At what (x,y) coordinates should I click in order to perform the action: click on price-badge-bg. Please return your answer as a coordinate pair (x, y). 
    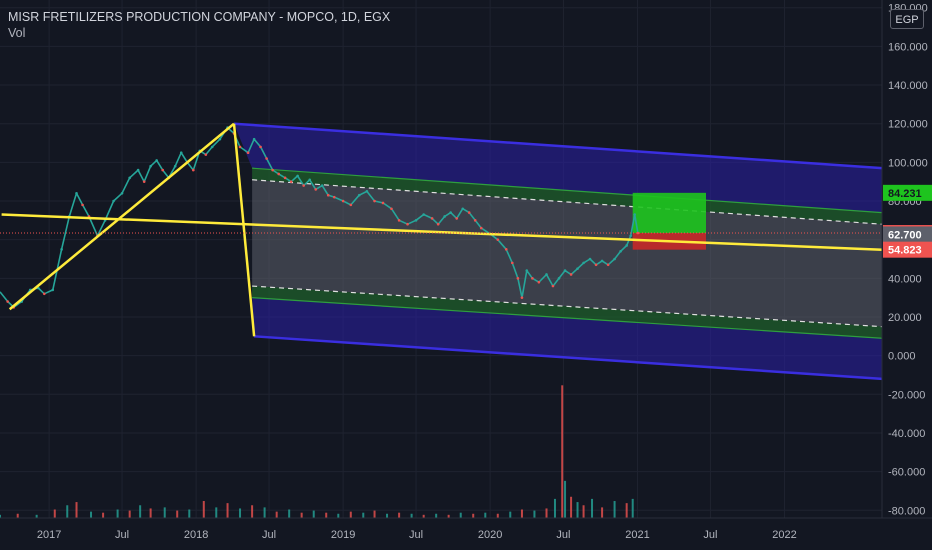
    Looking at the image, I should click on (907, 249).